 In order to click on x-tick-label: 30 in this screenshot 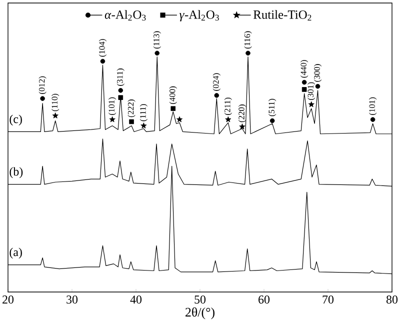, I will do `click(72, 300)`.